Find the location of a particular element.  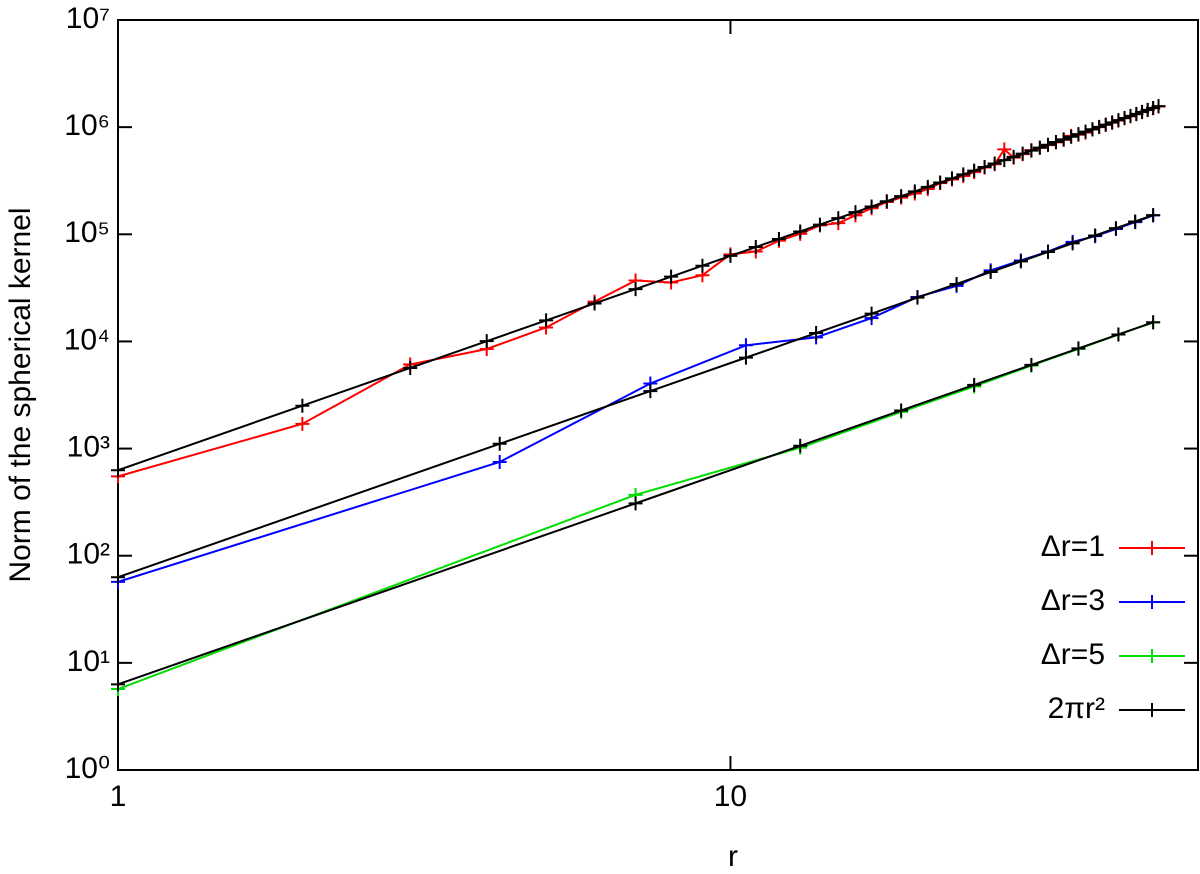

x-axis-label: r is located at coordinates (733, 856).